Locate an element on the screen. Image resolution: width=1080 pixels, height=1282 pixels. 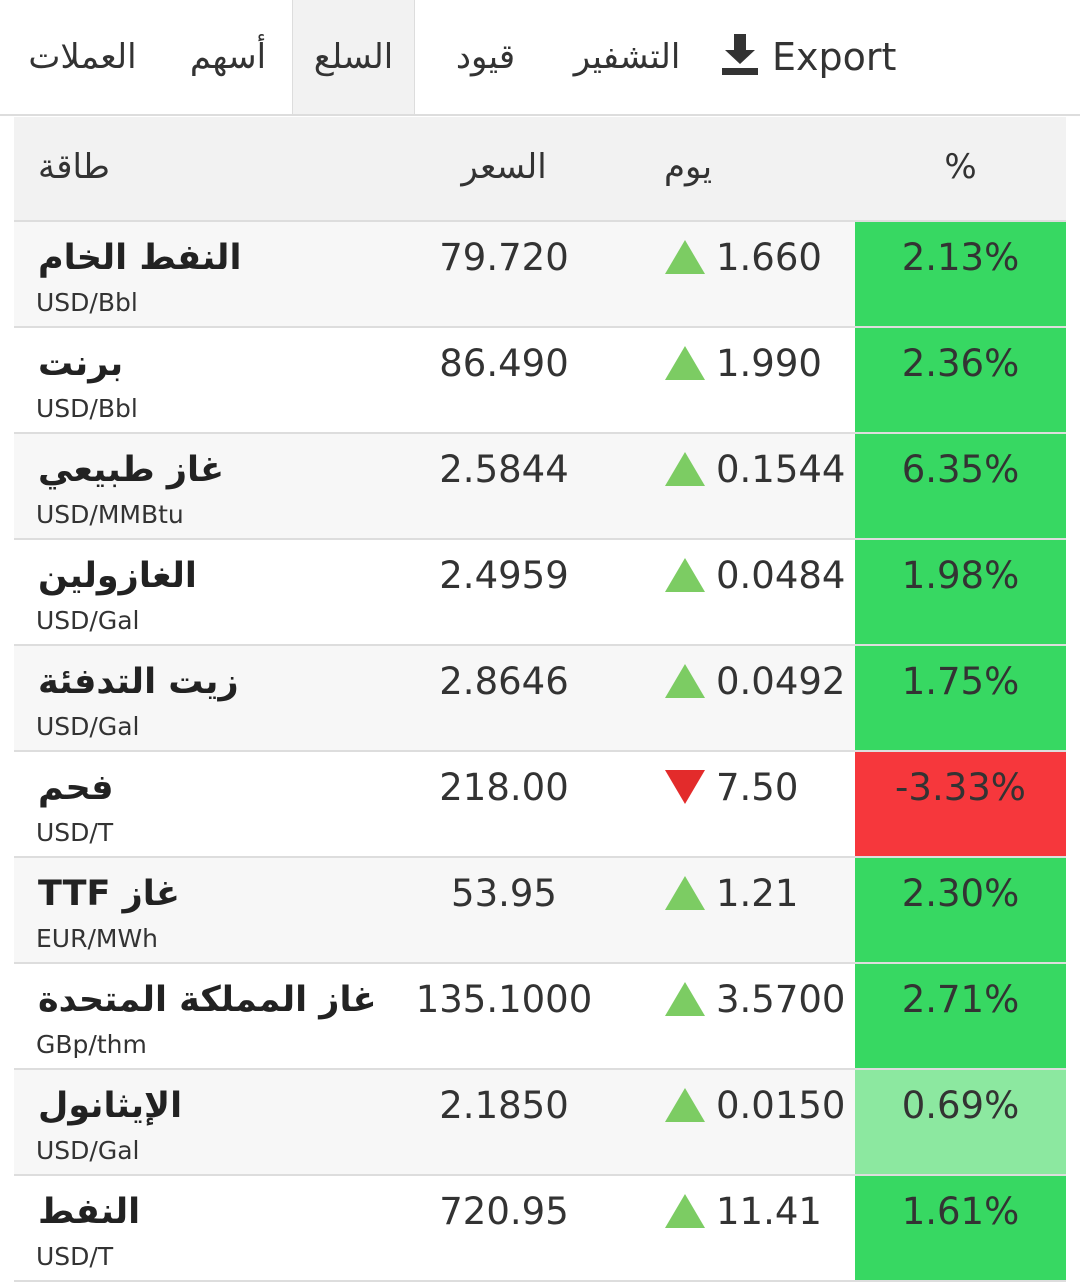
percent: 2.30% is located at coordinates (960, 893).